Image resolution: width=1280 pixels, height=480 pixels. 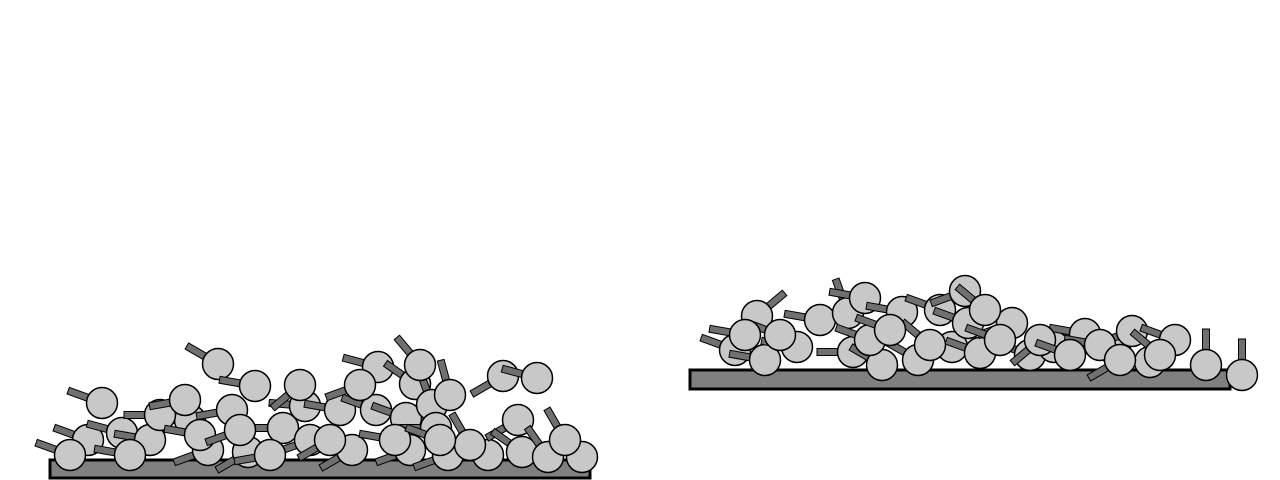 I want to click on left-panel, so click(x=316, y=407).